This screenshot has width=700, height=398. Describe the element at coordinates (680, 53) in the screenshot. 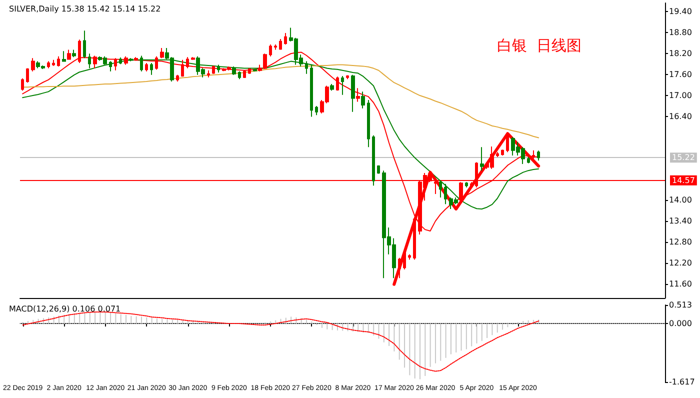

I see `y-tick-label: 18.20` at that location.